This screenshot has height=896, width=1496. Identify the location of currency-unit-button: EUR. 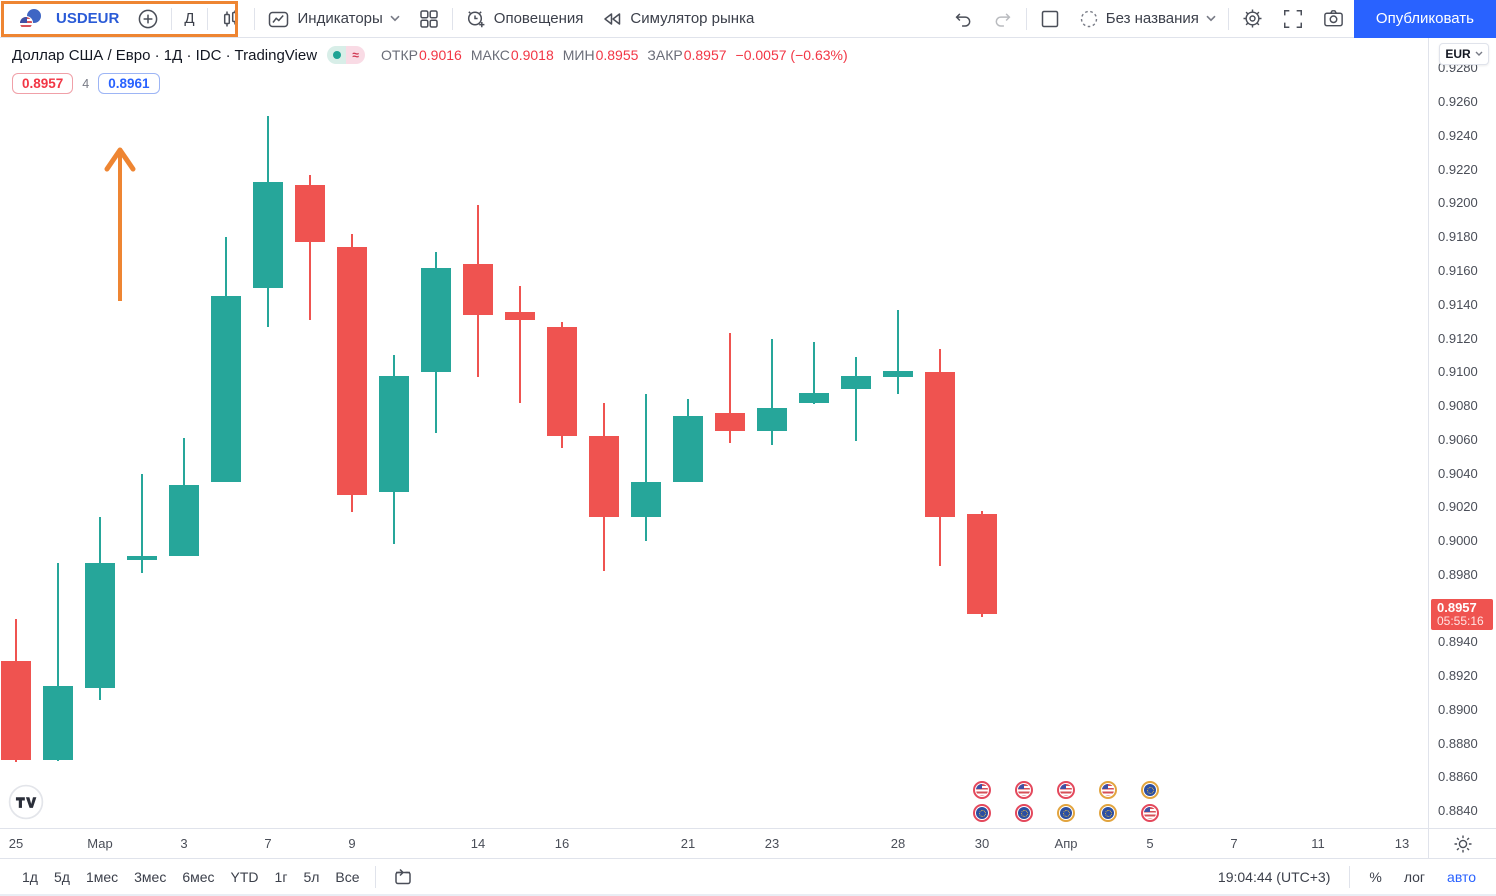
(1464, 54).